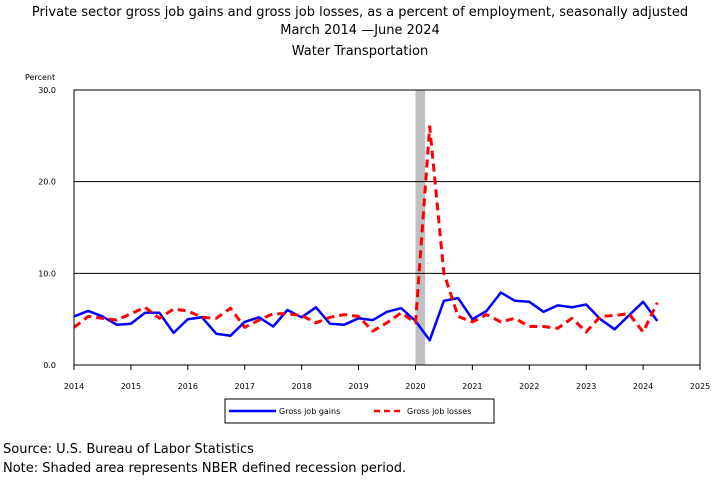 The image size is (720, 480). I want to click on source-note: Source: U.S. Bureau of Labor Statistics, so click(128, 449).